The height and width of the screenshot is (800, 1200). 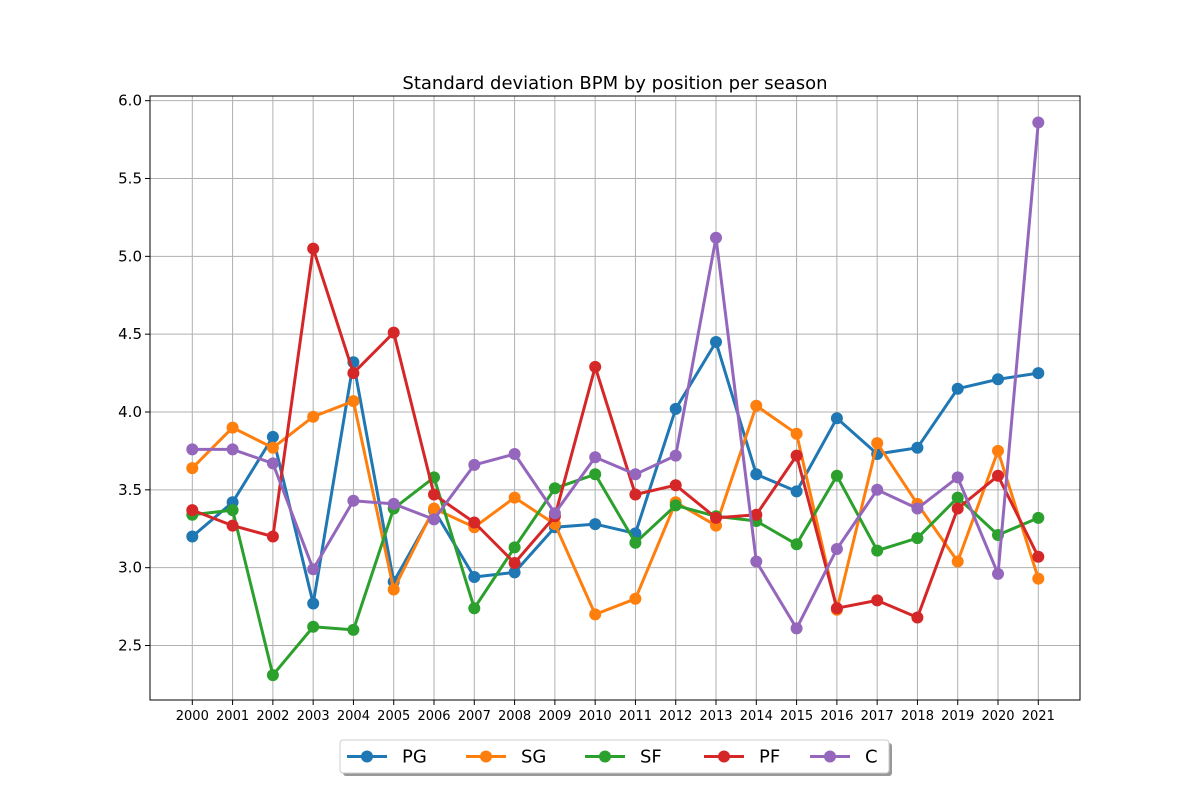 I want to click on x-tick-label: 2000, so click(x=192, y=716).